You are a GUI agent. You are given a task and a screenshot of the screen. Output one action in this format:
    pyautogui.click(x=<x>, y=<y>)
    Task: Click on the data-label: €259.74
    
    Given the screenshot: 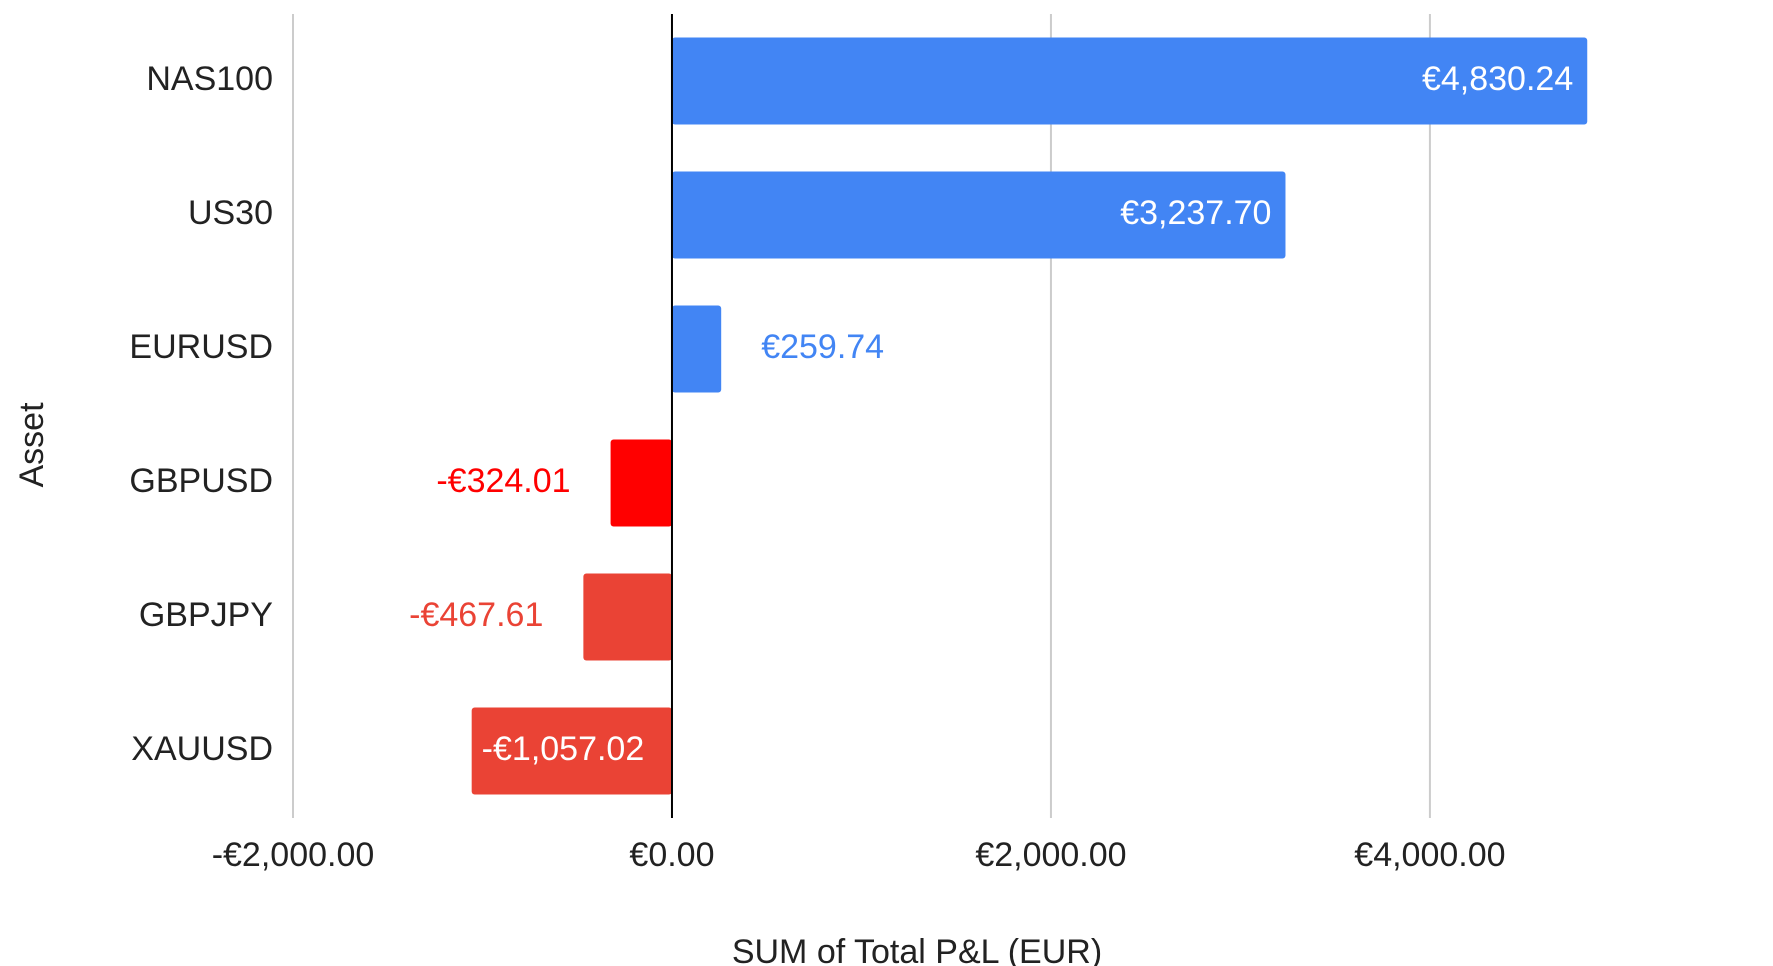 What is the action you would take?
    pyautogui.click(x=822, y=347)
    